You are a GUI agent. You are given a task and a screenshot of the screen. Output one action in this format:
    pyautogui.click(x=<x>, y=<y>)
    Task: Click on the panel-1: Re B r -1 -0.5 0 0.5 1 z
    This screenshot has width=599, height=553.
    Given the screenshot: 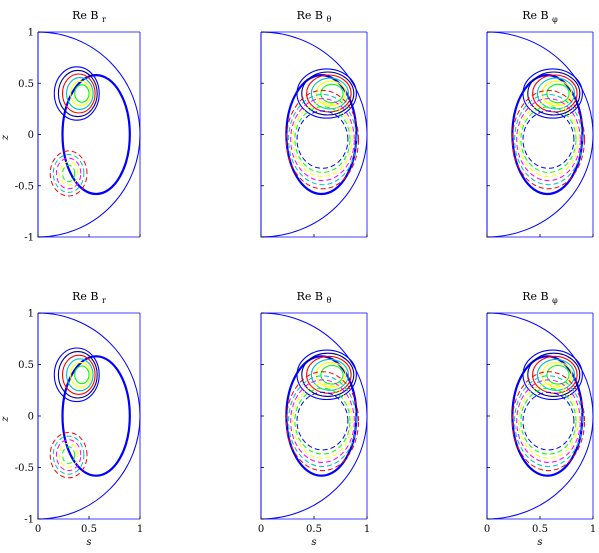 What is the action you would take?
    pyautogui.click(x=70, y=126)
    